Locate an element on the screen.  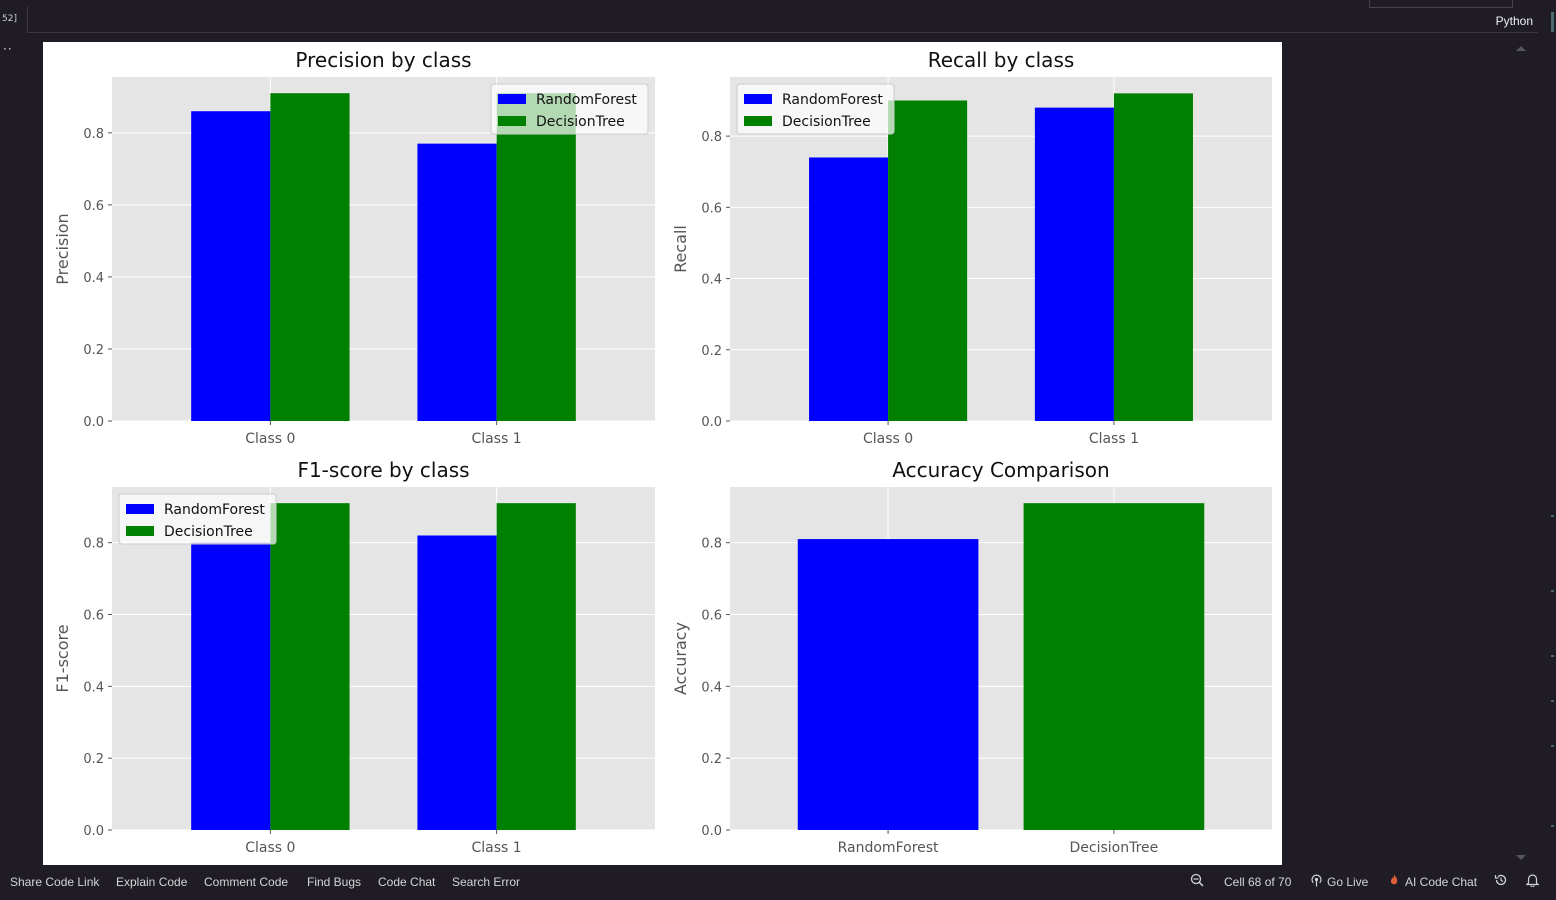
chart-1-legend-label: DecisionTree is located at coordinates (580, 122).